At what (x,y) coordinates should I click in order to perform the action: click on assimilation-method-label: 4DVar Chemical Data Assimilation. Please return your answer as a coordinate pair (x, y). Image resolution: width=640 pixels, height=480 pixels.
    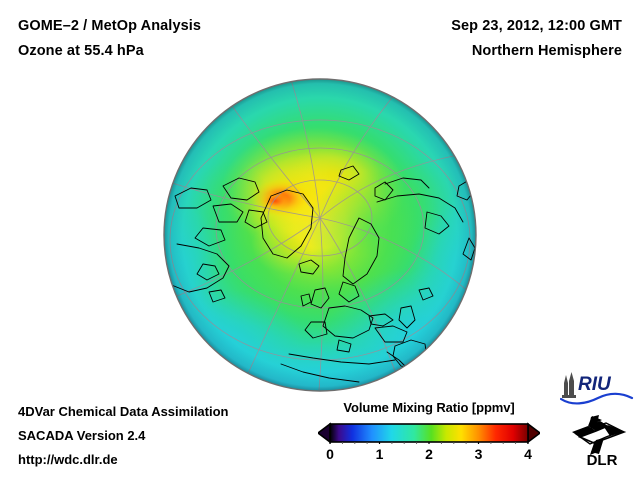
    Looking at the image, I should click on (123, 411).